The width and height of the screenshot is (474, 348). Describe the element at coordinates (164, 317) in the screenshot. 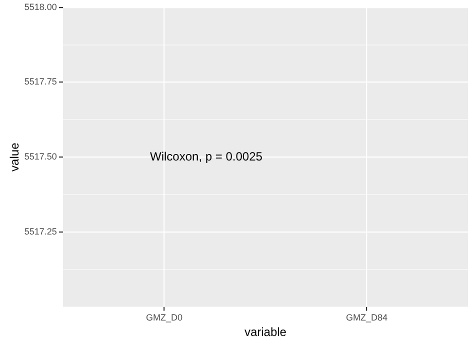

I see `x-tick-label: GMZ_D0` at that location.